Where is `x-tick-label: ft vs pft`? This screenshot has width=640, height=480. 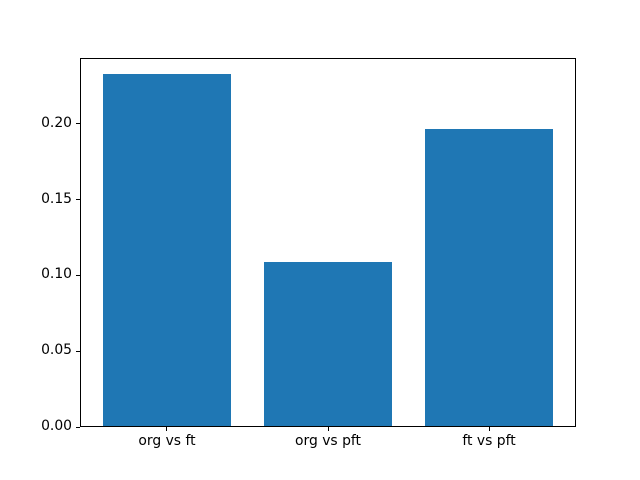
x-tick-label: ft vs pft is located at coordinates (489, 441).